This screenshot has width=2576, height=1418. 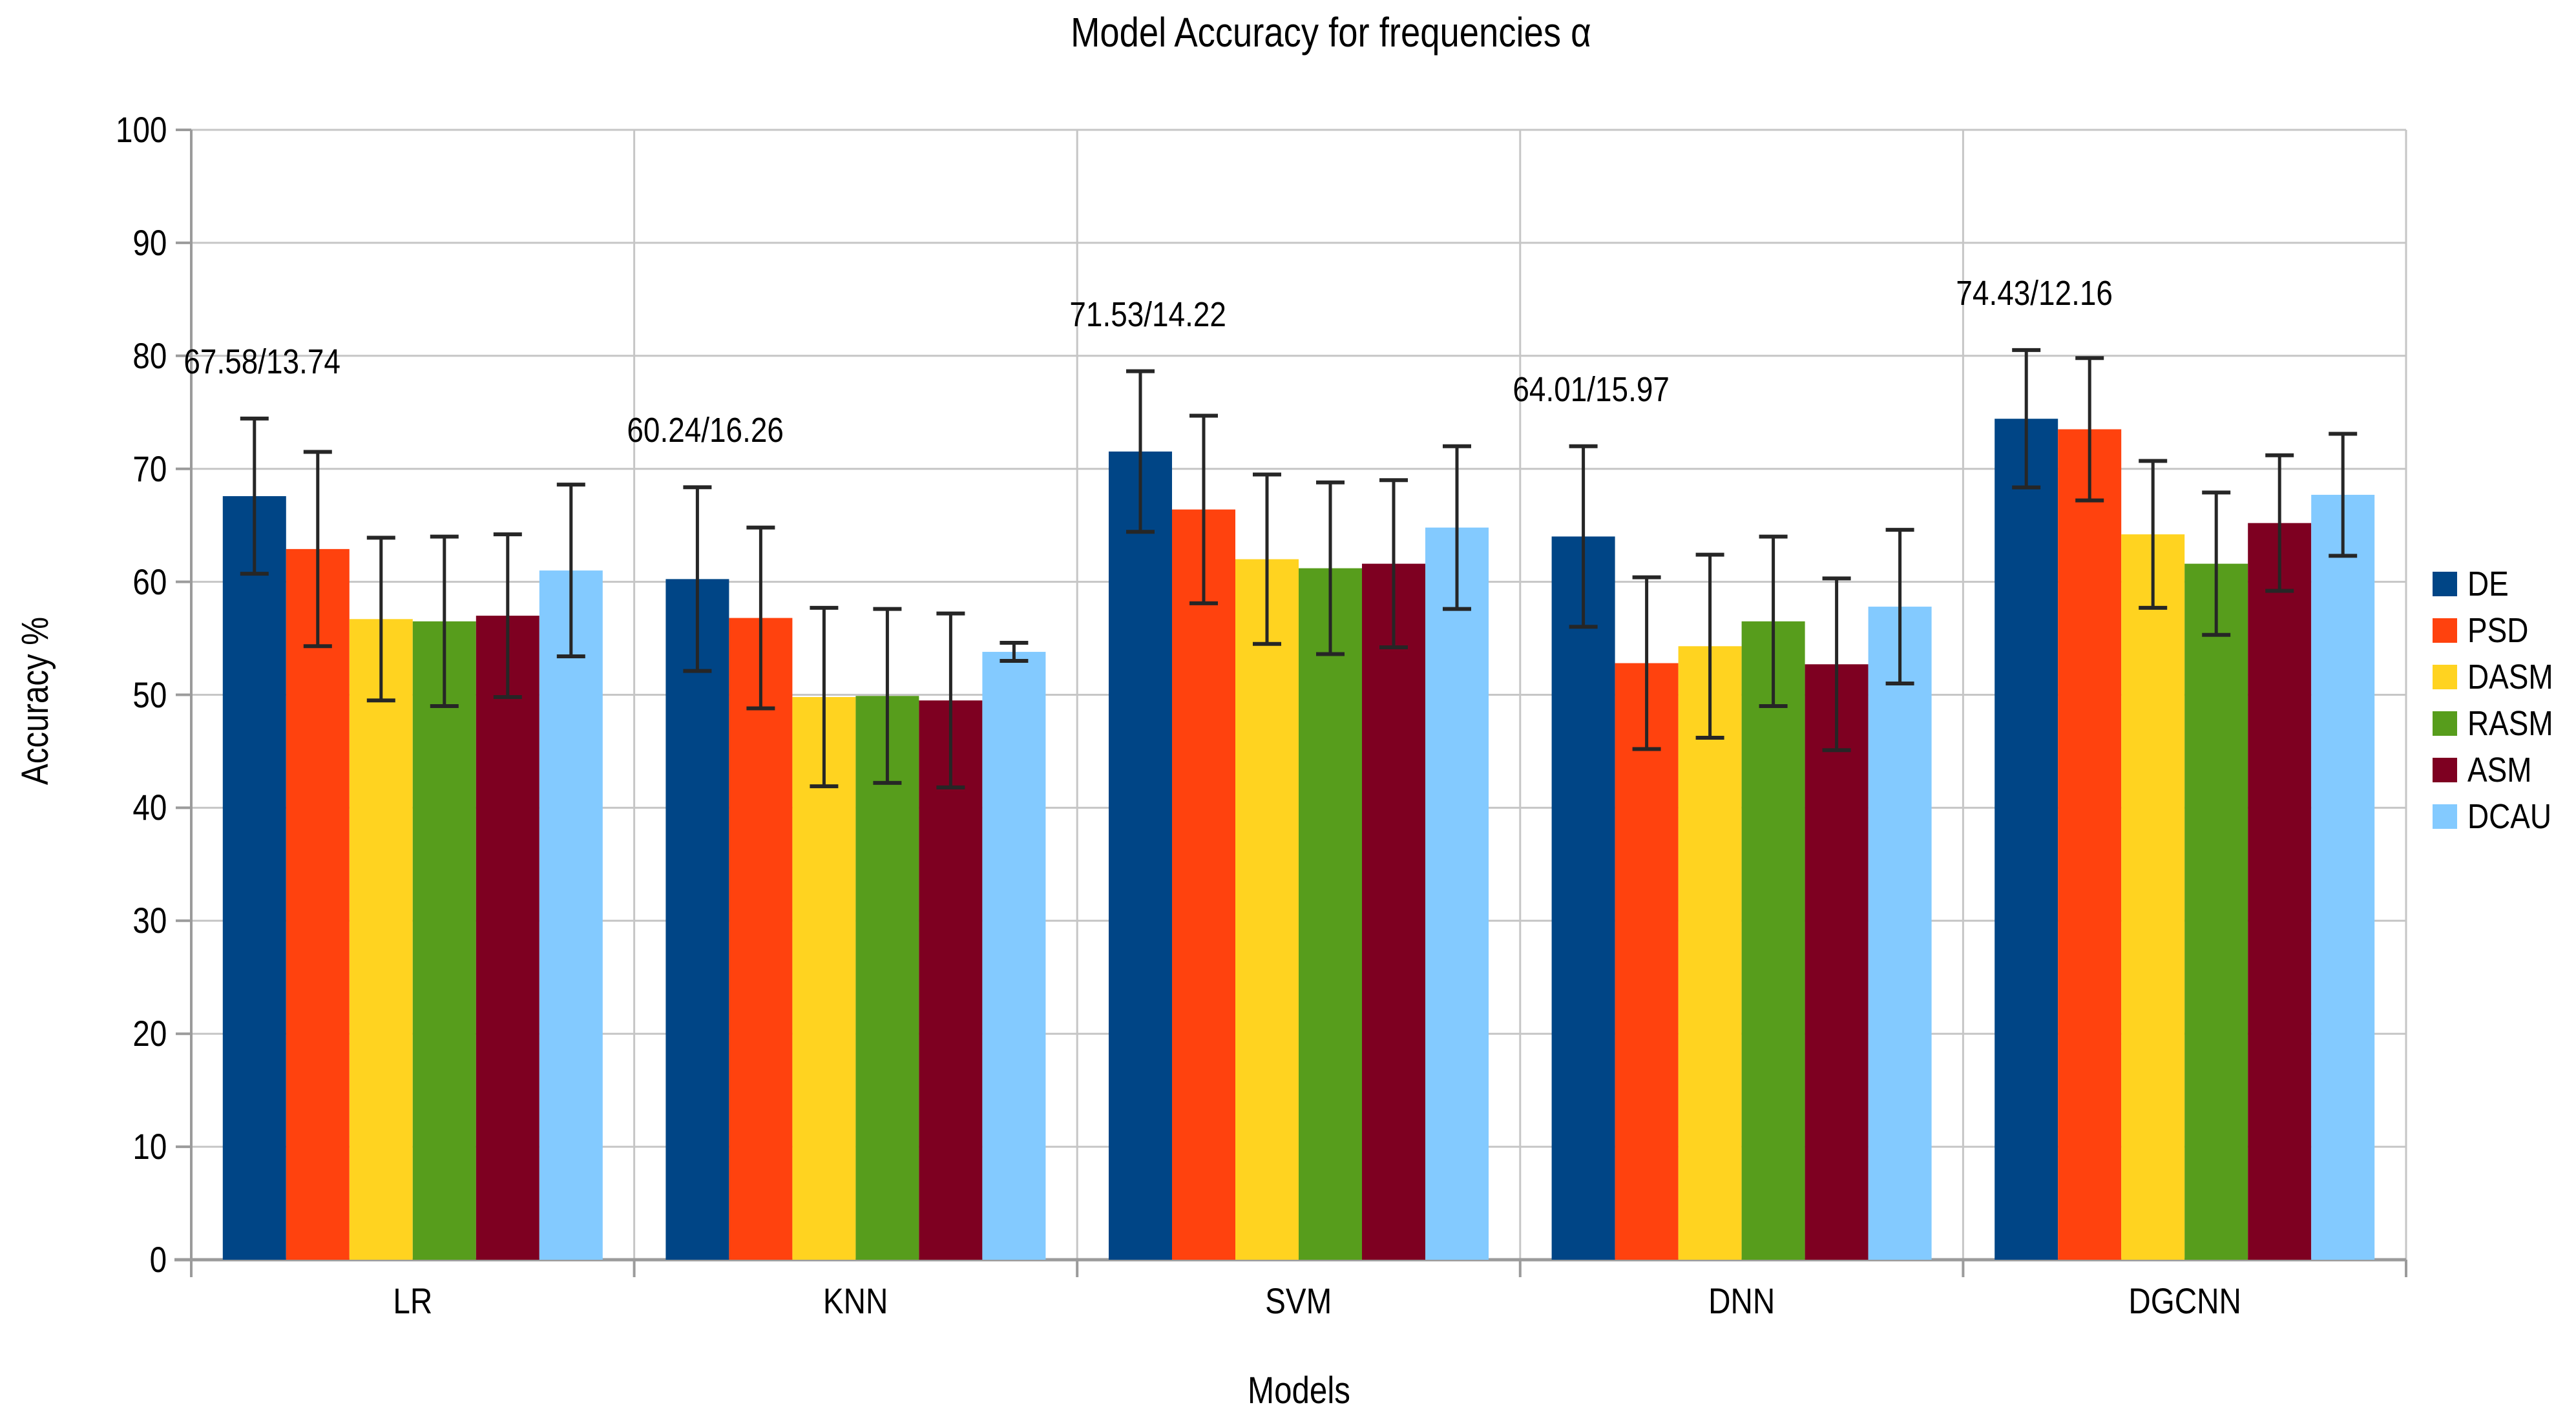 I want to click on legend-label-PSD: PSD, so click(x=2503, y=630).